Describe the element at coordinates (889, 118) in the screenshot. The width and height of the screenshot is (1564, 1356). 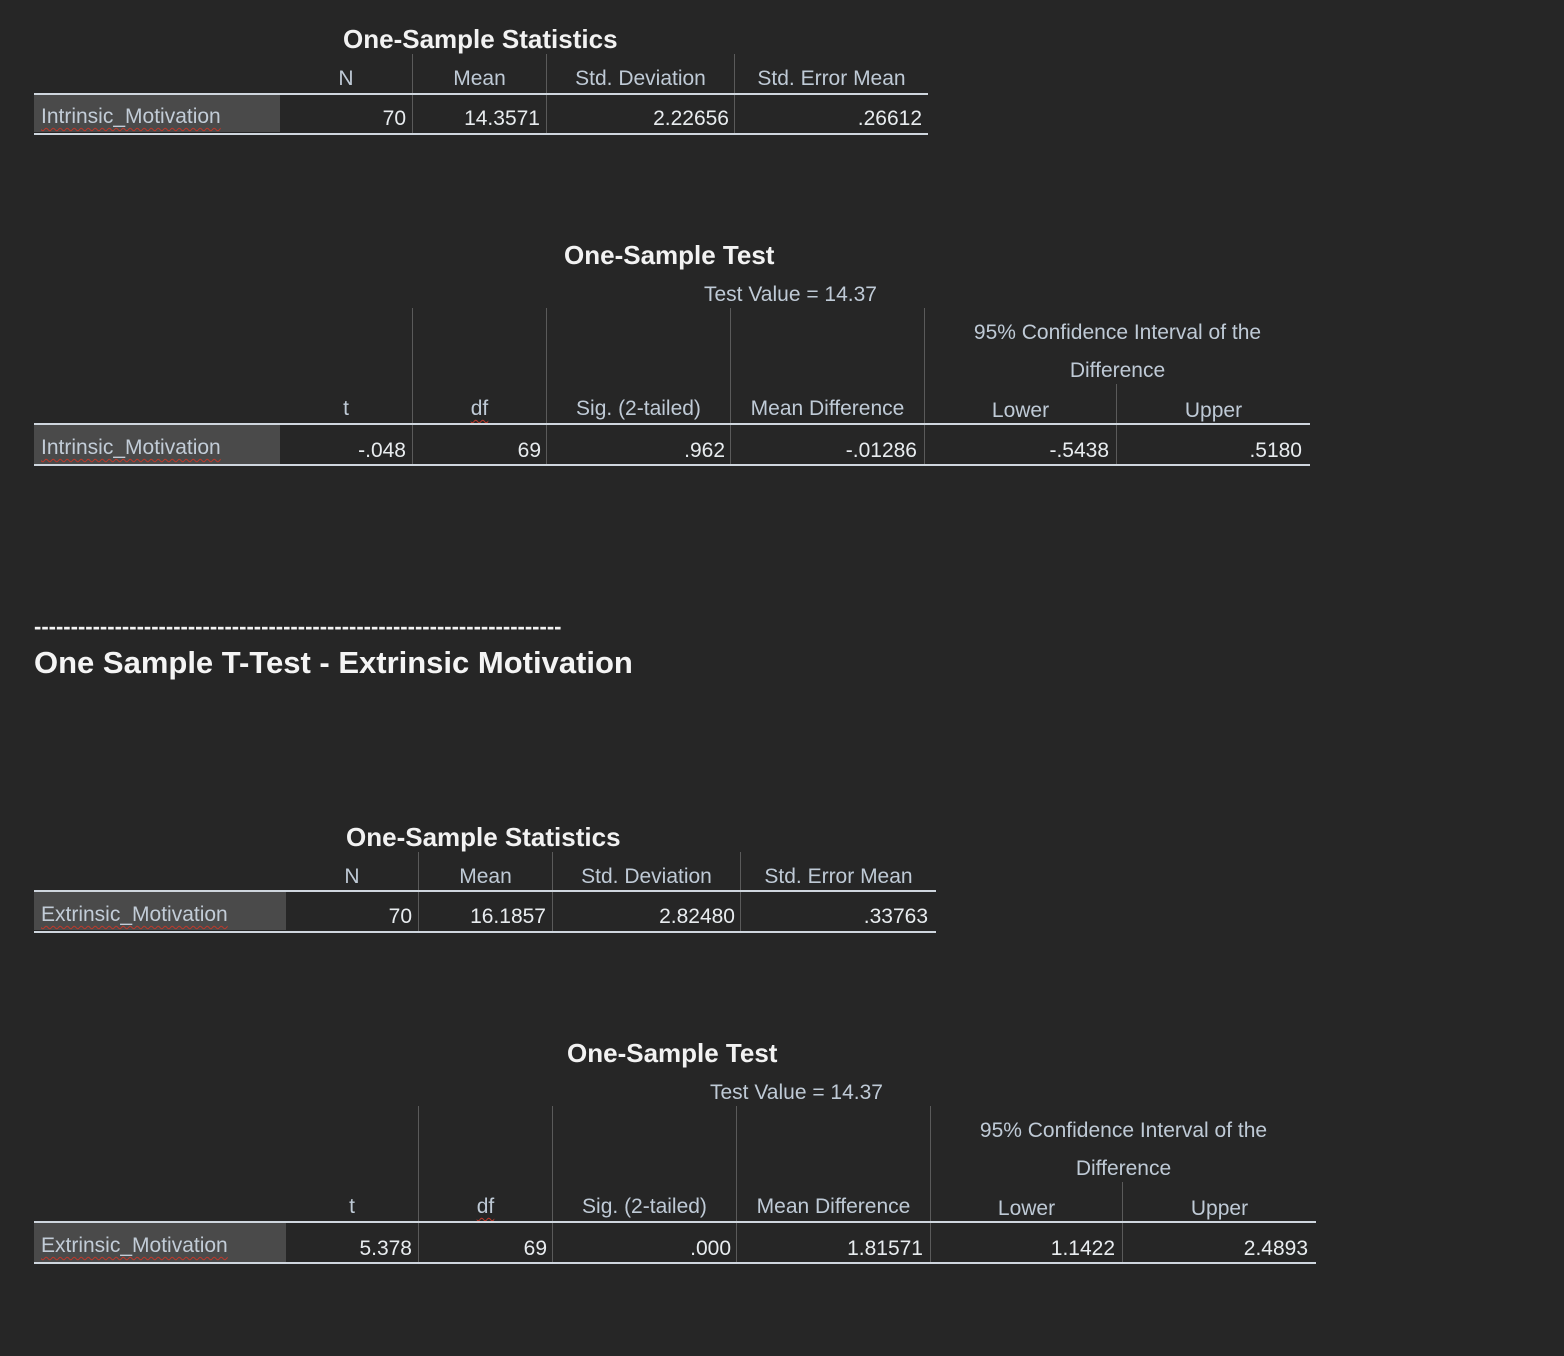
I see `cell-std-error-mean: .26612` at that location.